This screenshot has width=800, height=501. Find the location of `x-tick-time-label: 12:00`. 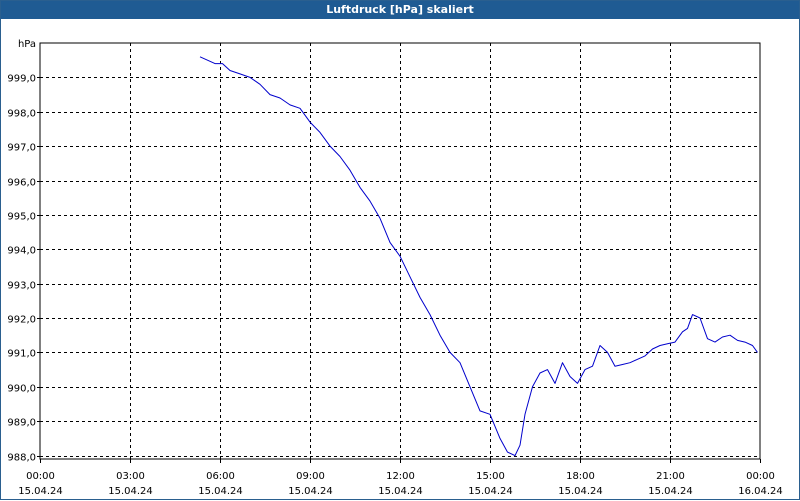

x-tick-time-label: 12:00 is located at coordinates (400, 476).